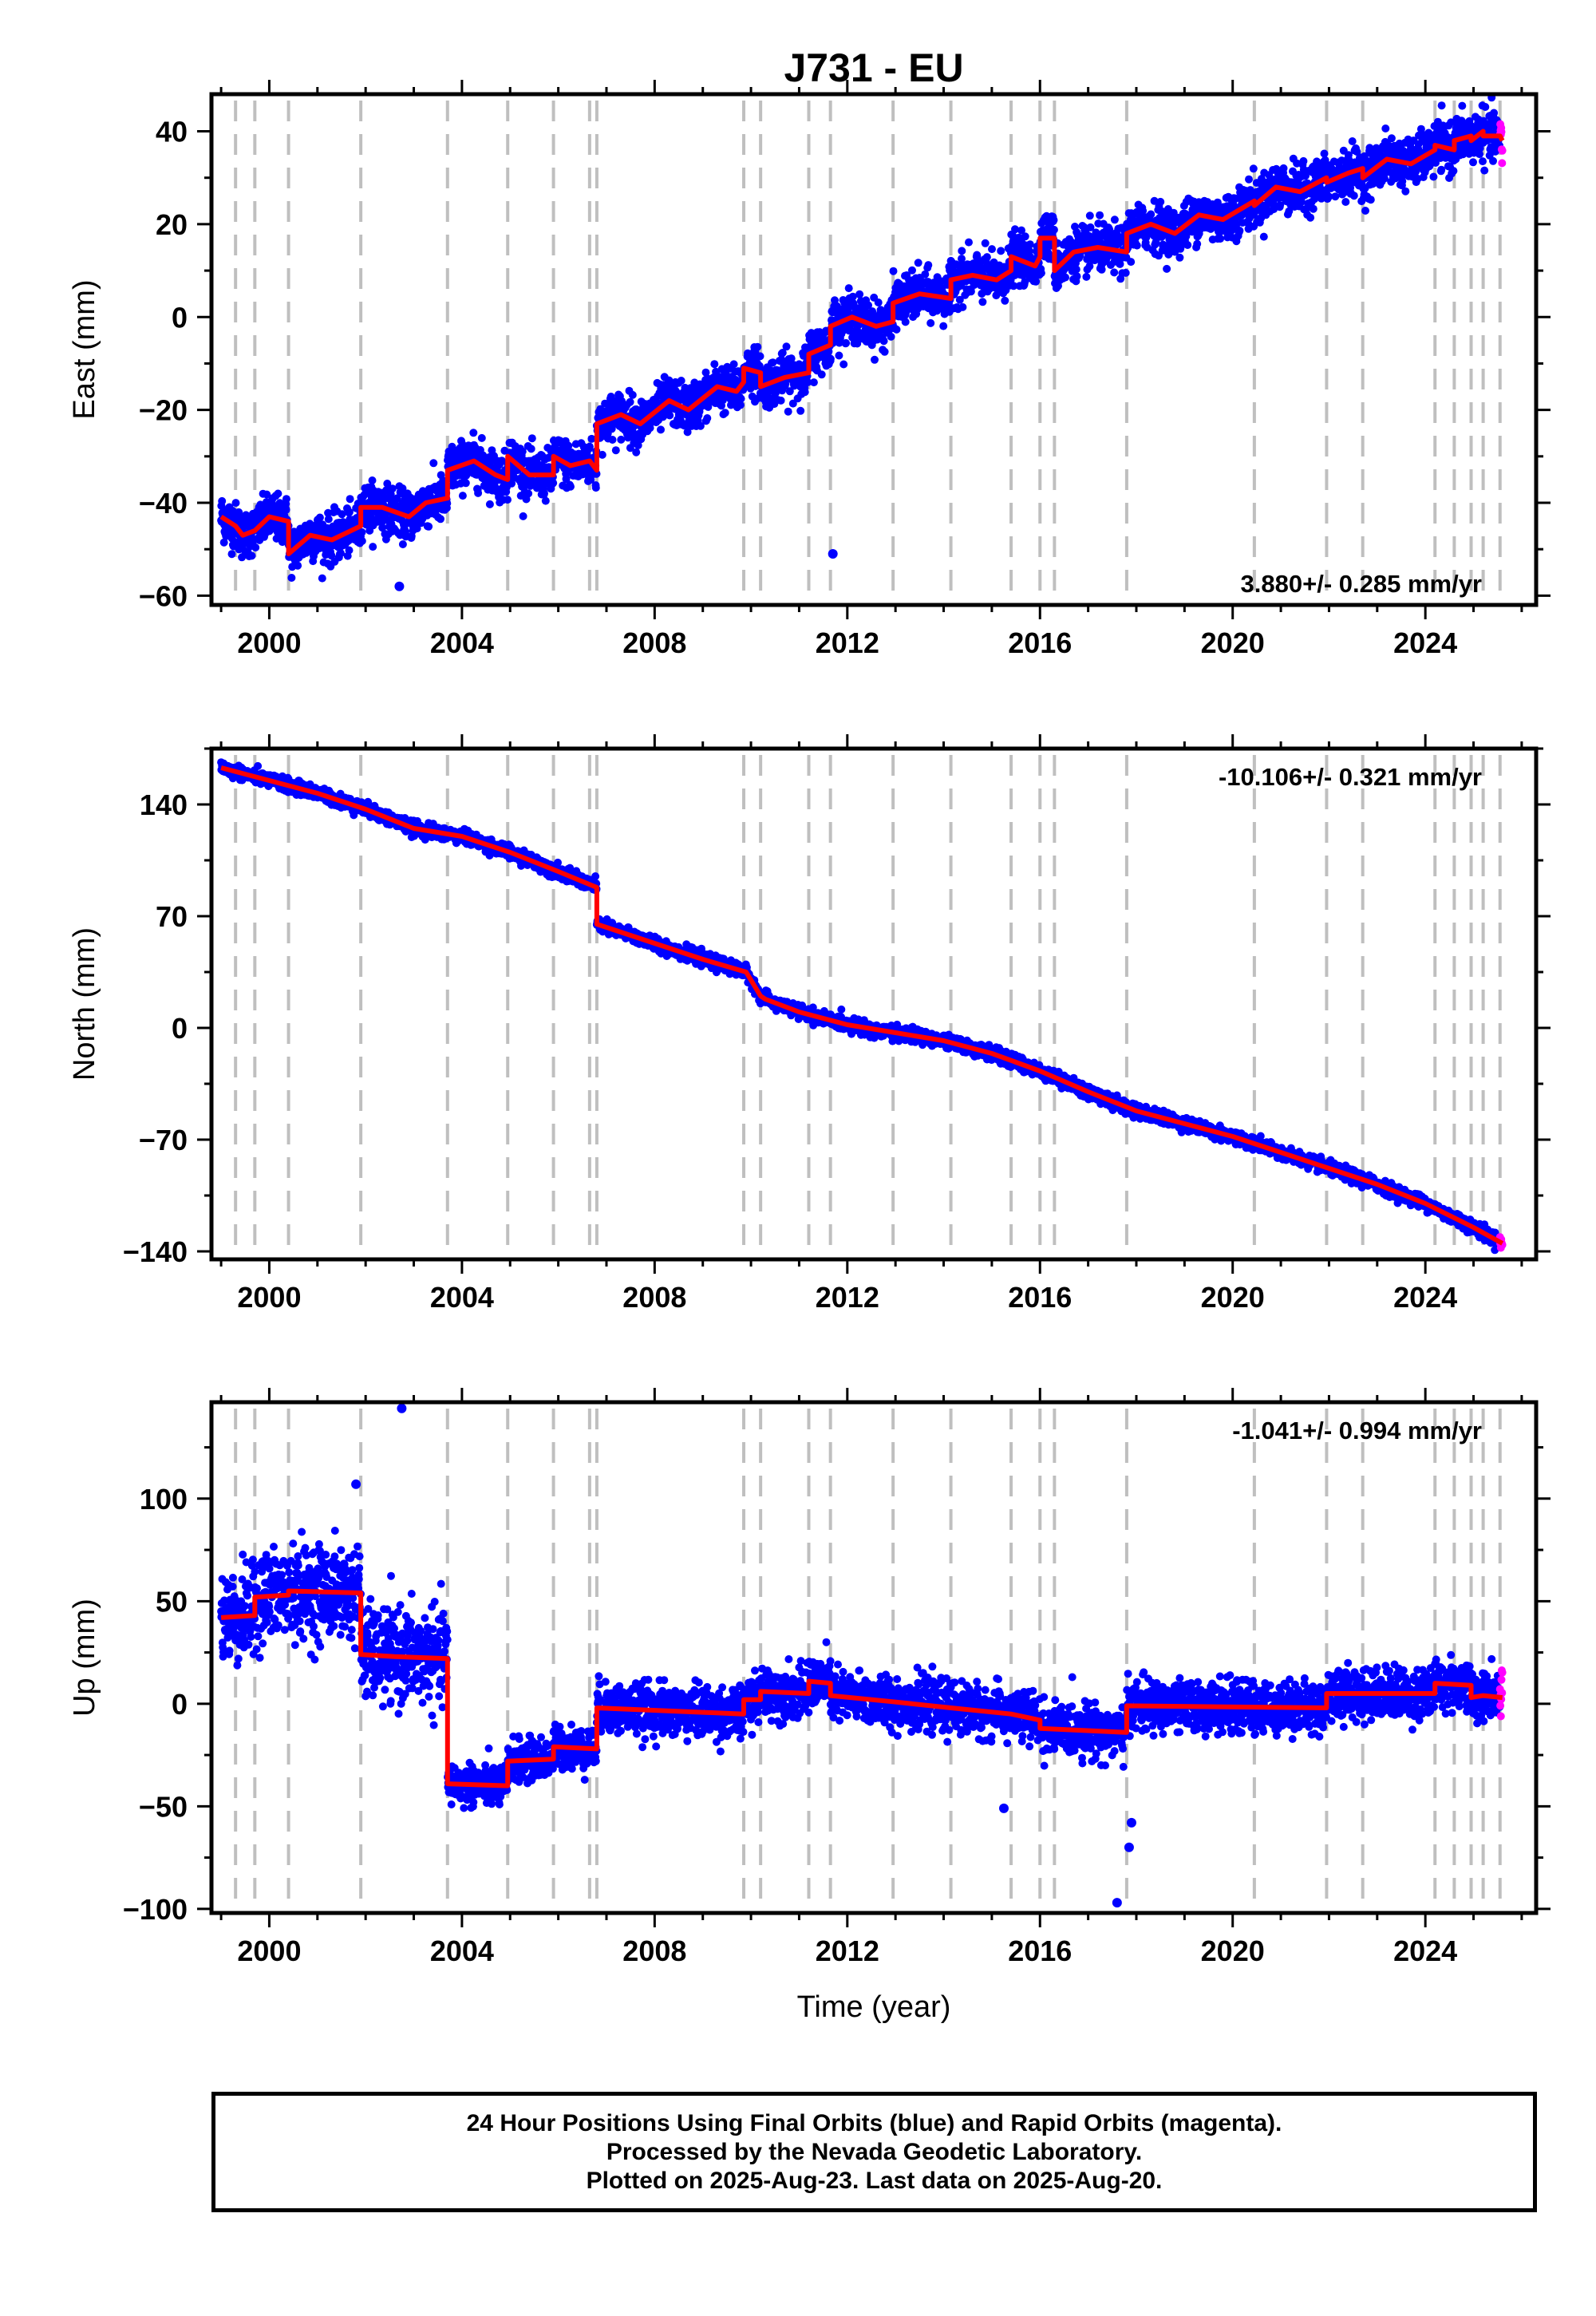 The width and height of the screenshot is (1596, 2316). I want to click on east-y-axis-label: East (mm), so click(84, 349).